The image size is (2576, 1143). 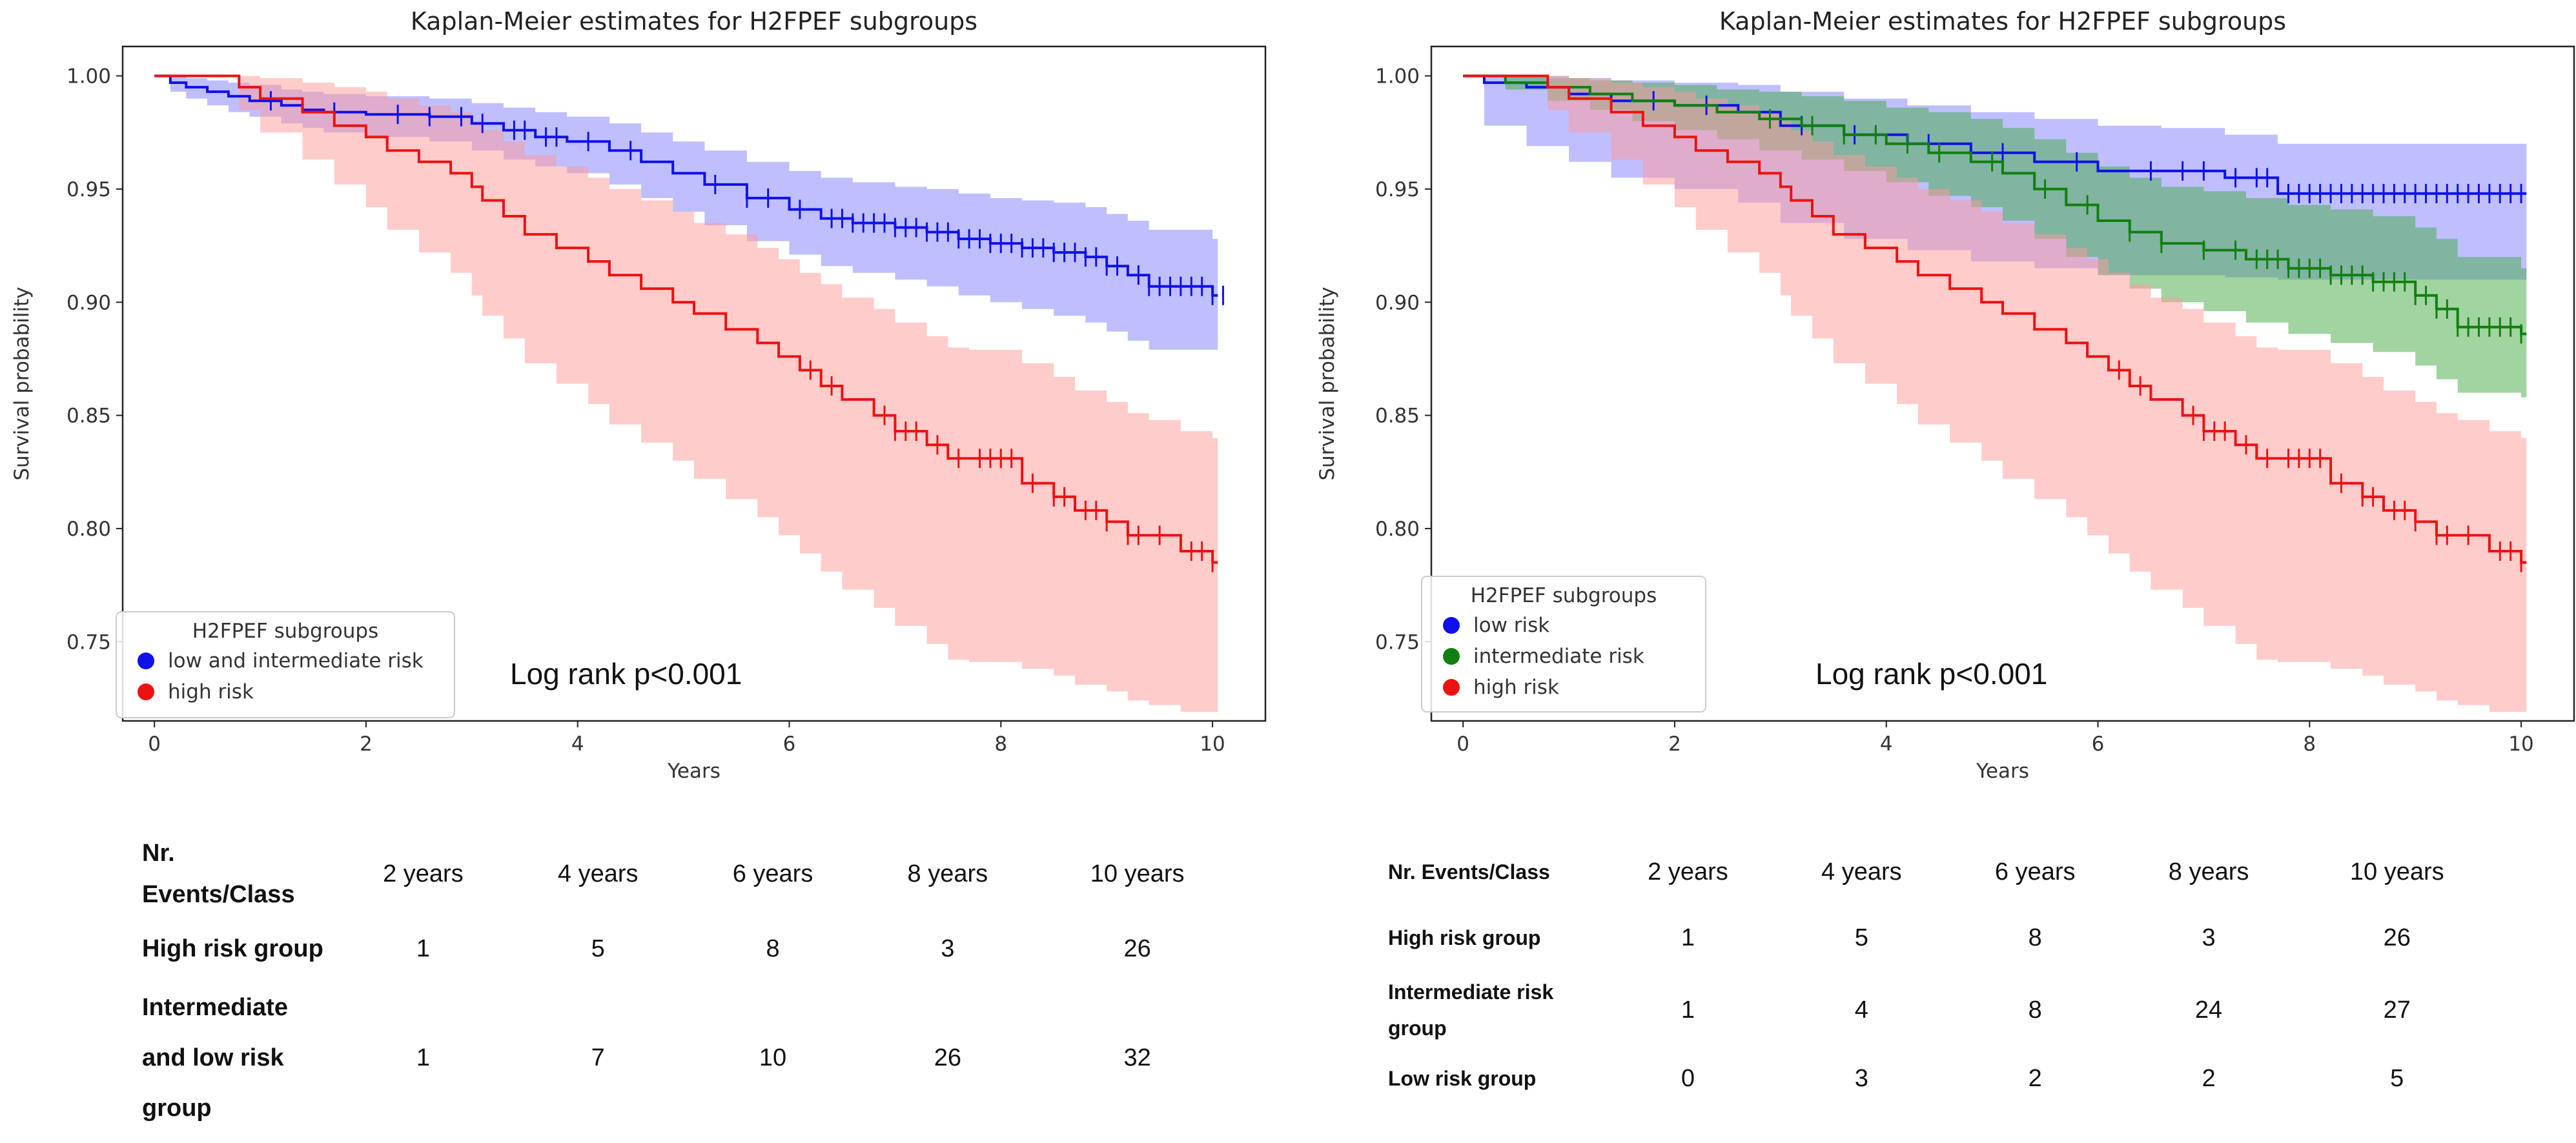 What do you see at coordinates (1688, 1078) in the screenshot?
I see `table-cell: 0` at bounding box center [1688, 1078].